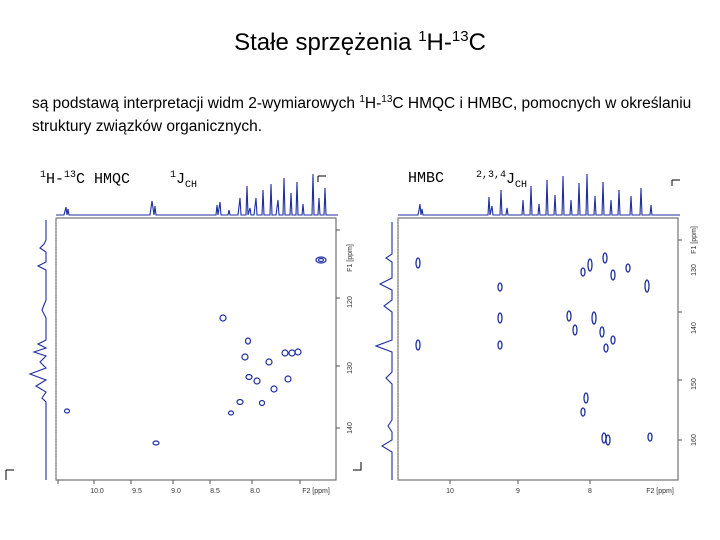 The image size is (720, 540). I want to click on hmqc-f2-tick: 9.0, so click(176, 491).